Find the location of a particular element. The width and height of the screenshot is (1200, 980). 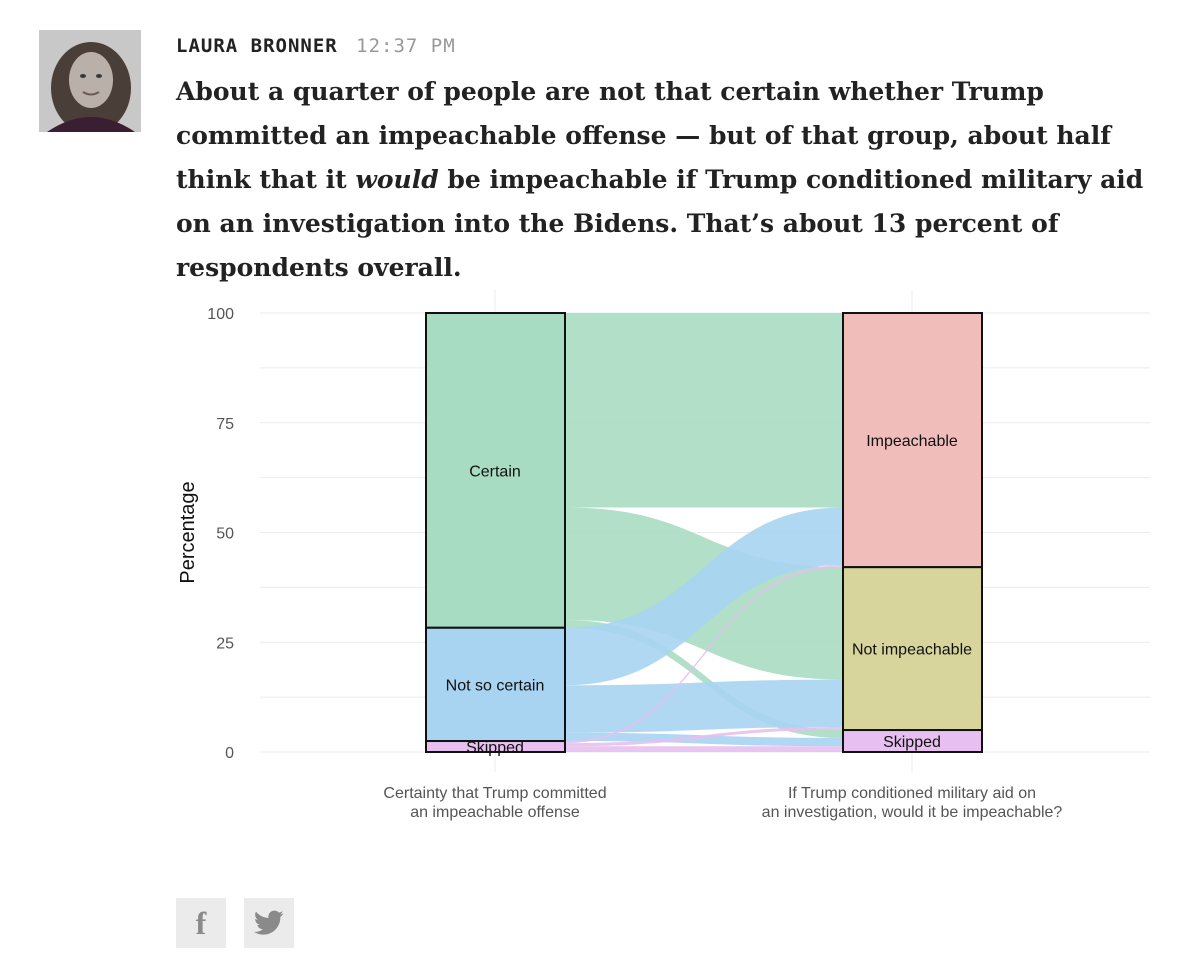

facebook-share-button: f is located at coordinates (201, 923).